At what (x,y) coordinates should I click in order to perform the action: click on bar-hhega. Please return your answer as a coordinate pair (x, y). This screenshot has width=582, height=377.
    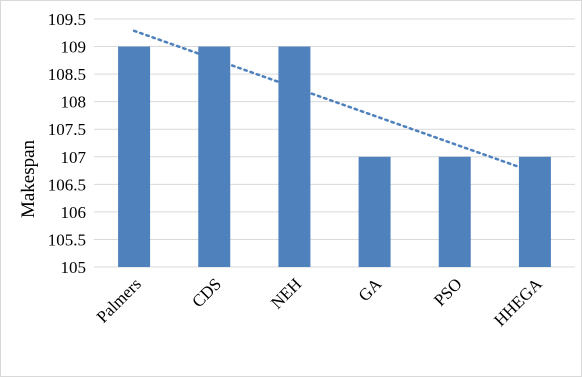
    Looking at the image, I should click on (534, 211).